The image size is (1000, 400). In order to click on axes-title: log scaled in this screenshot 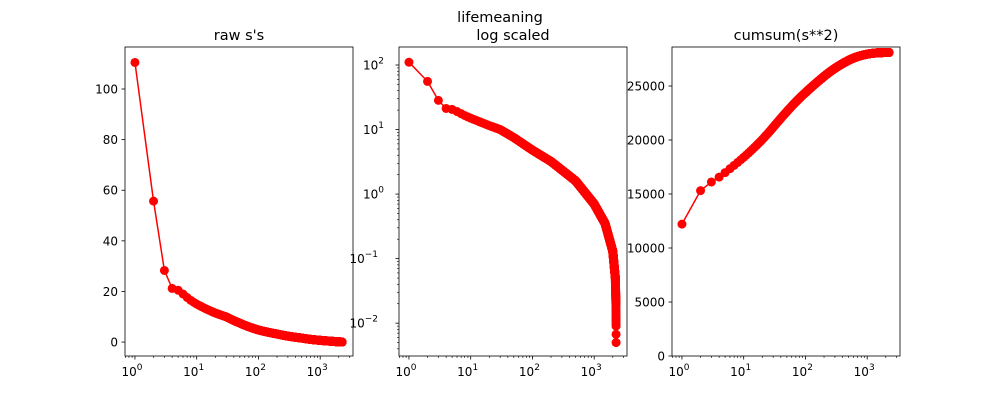, I will do `click(512, 36)`.